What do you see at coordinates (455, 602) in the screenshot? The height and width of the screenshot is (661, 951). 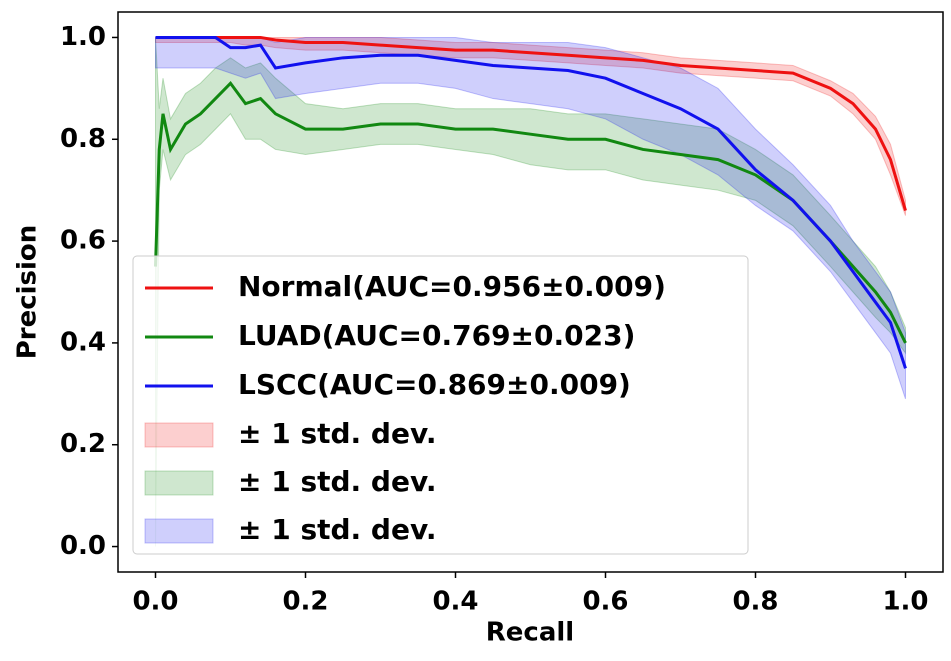 I see `x-tick-label: 0.4` at bounding box center [455, 602].